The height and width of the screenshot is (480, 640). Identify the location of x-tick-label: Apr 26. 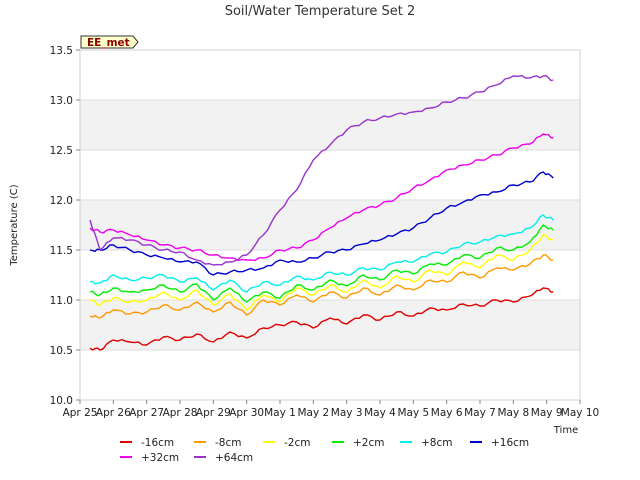
(113, 413).